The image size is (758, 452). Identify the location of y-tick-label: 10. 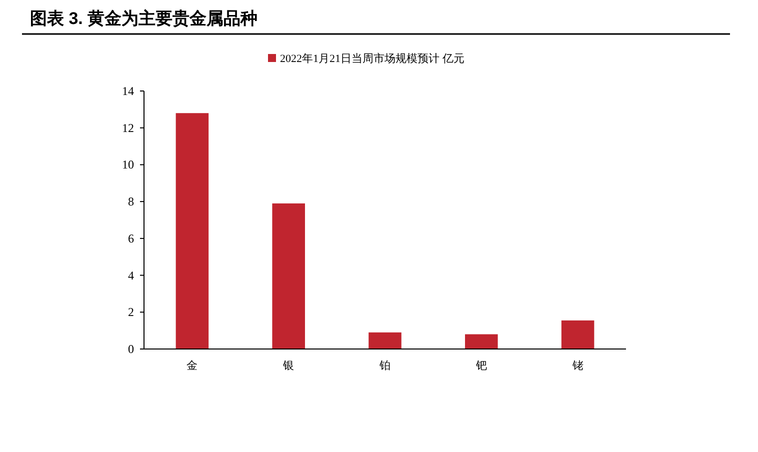
(128, 165).